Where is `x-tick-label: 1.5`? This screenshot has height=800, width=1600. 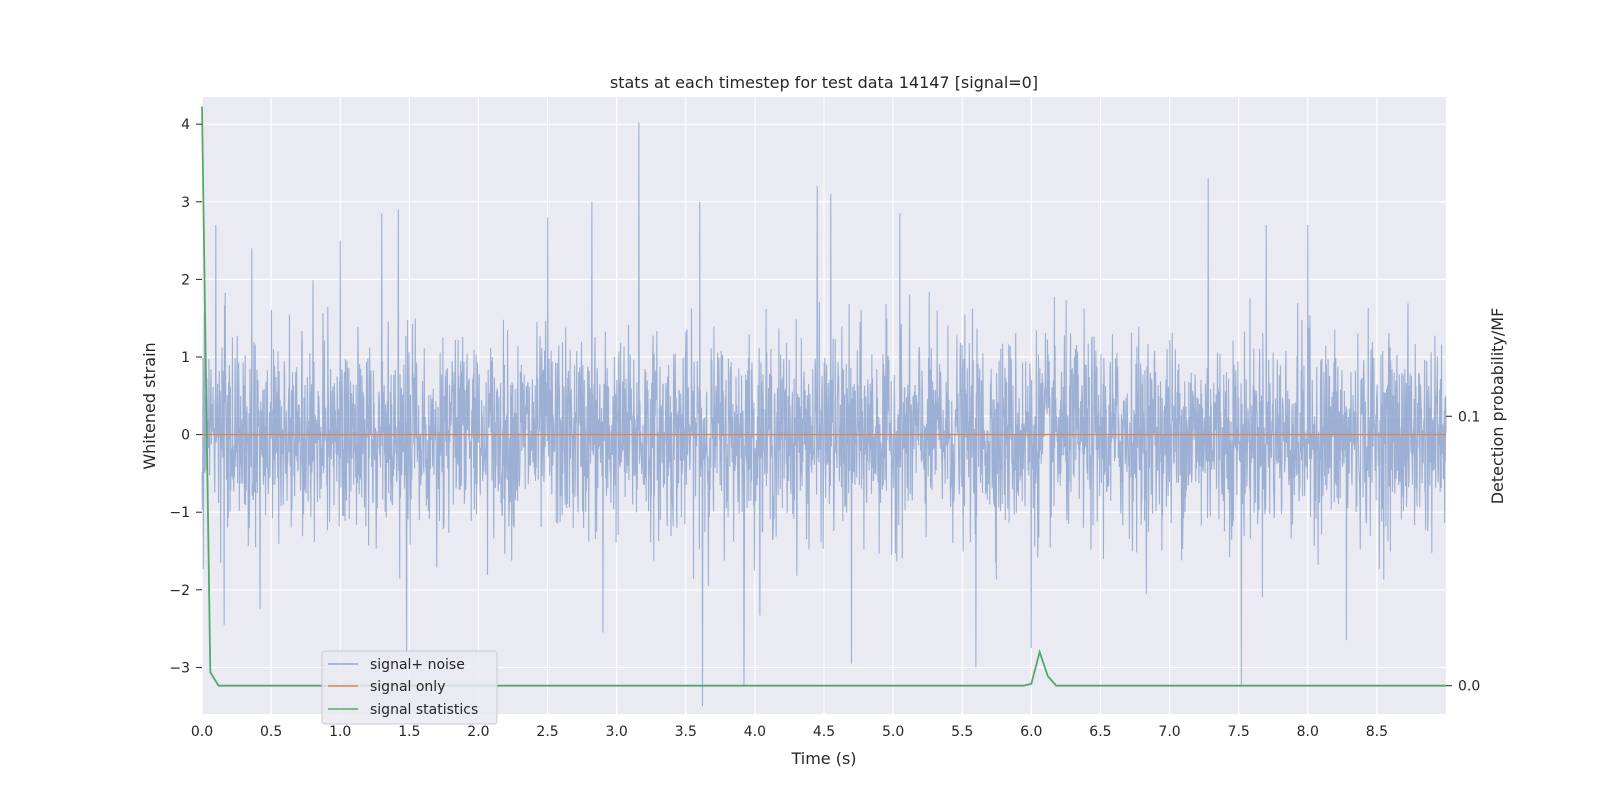 x-tick-label: 1.5 is located at coordinates (409, 732).